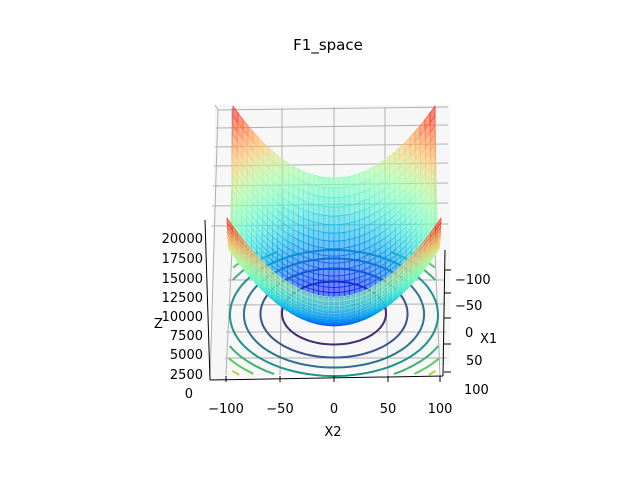 The image size is (640, 480). Describe the element at coordinates (186, 375) in the screenshot. I see `z-tick-label: 2500` at that location.